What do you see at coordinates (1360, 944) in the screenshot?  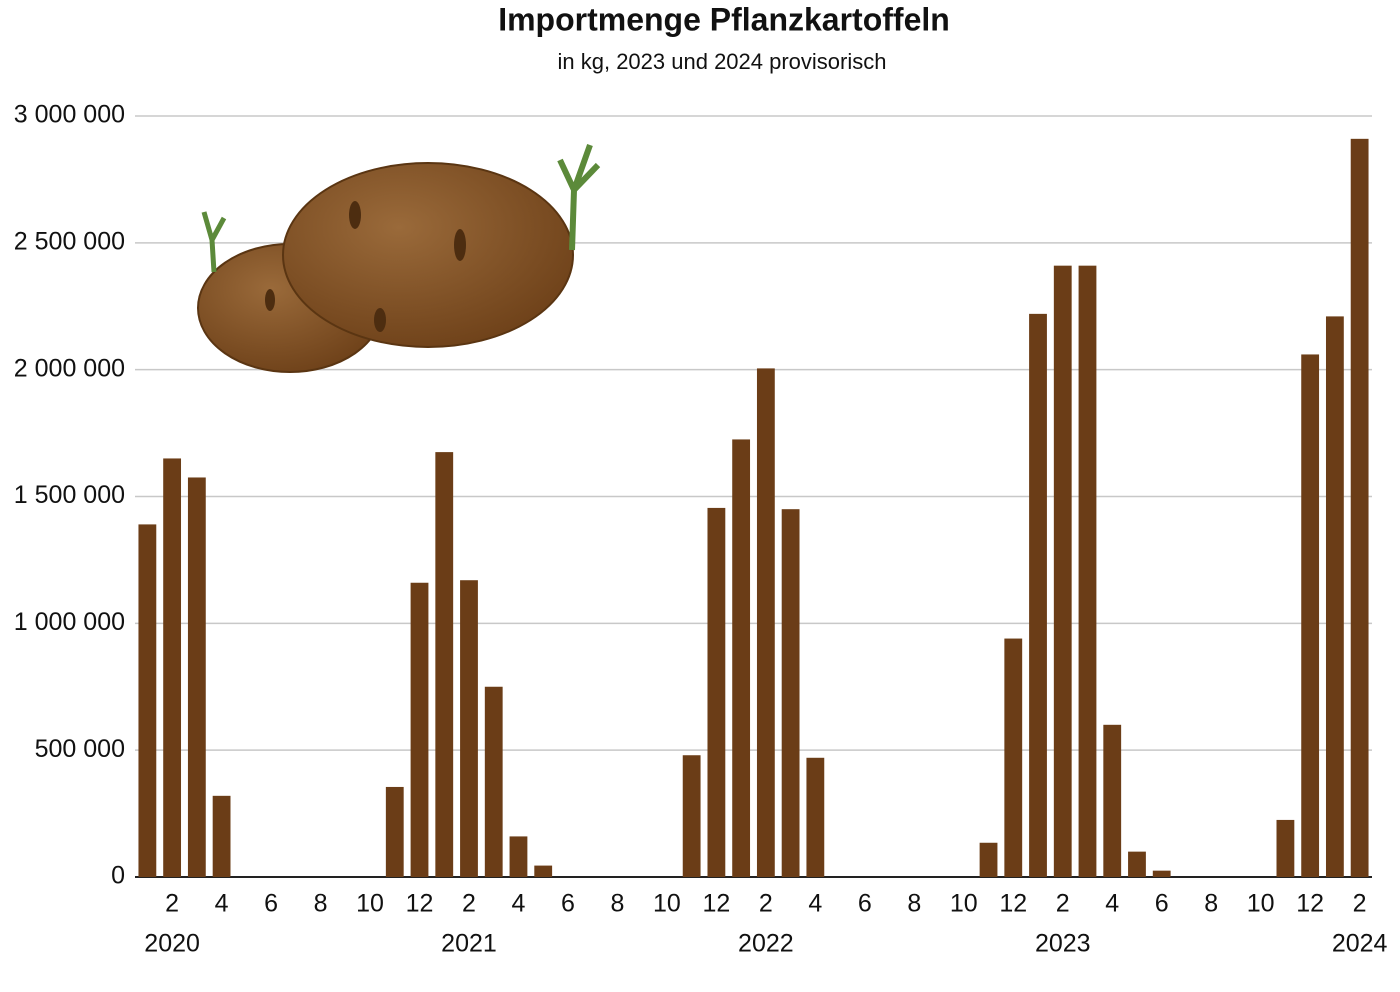 I see `x-group-label: 2024` at bounding box center [1360, 944].